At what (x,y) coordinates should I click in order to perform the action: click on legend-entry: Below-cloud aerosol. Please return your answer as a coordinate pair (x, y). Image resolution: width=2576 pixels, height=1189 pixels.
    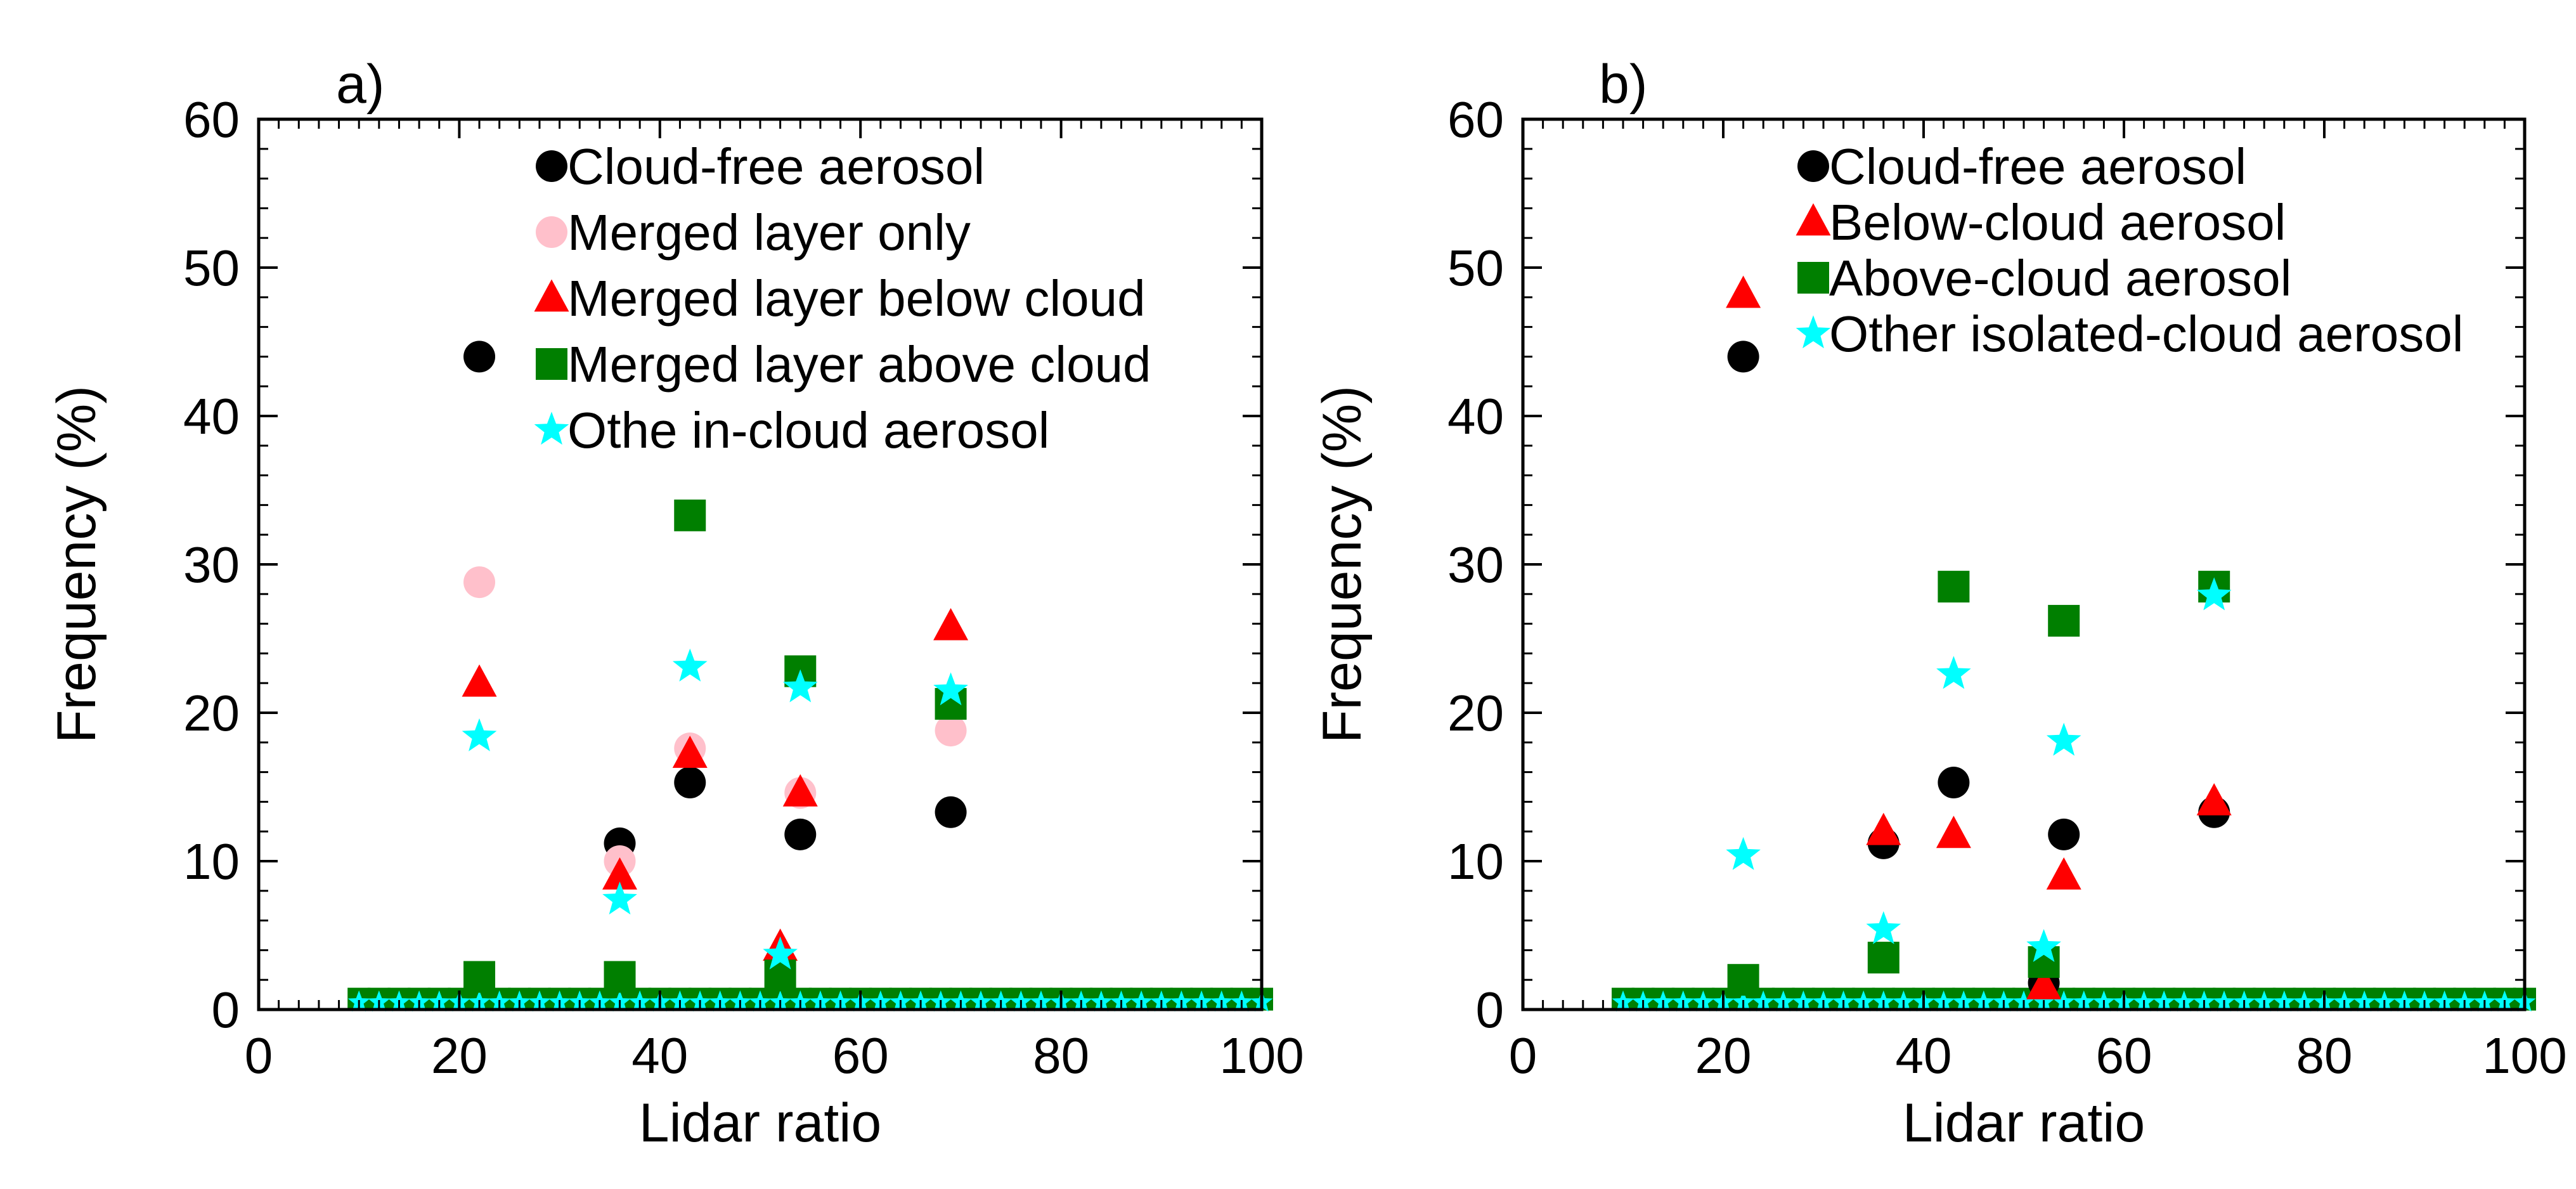
    Looking at the image, I should click on (2057, 222).